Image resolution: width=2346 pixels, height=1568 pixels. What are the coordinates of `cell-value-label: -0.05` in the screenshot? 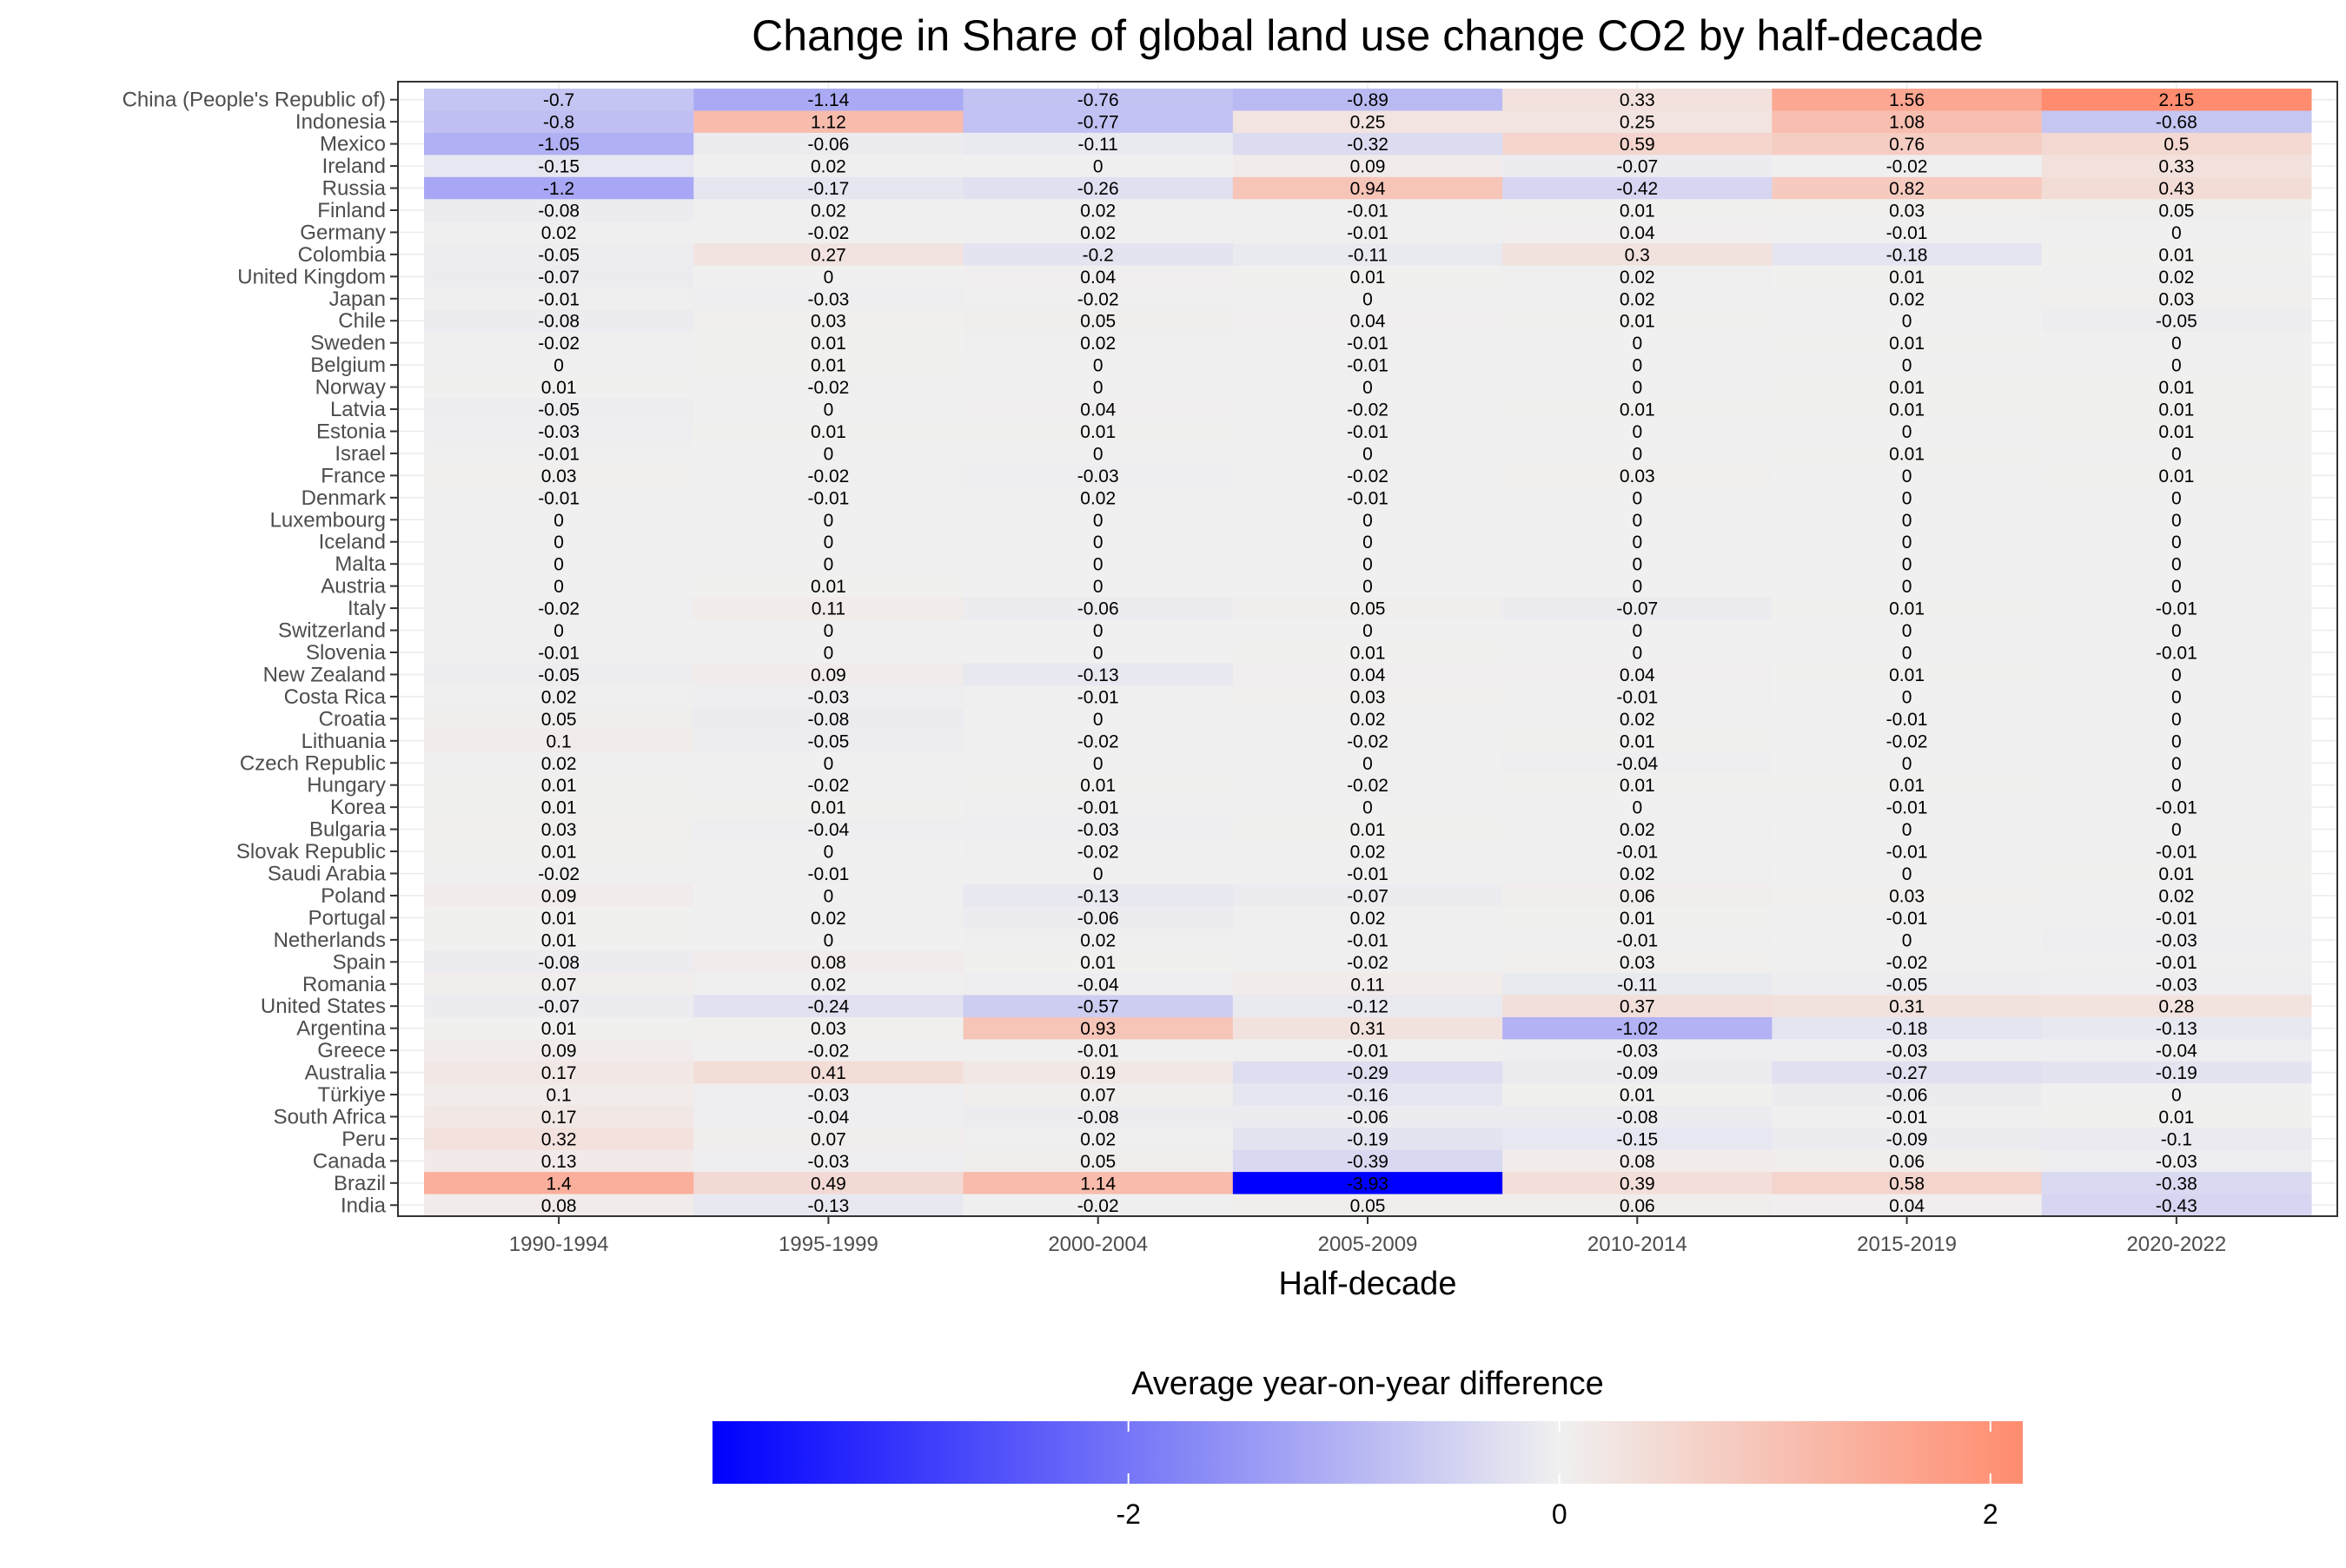 It's located at (559, 410).